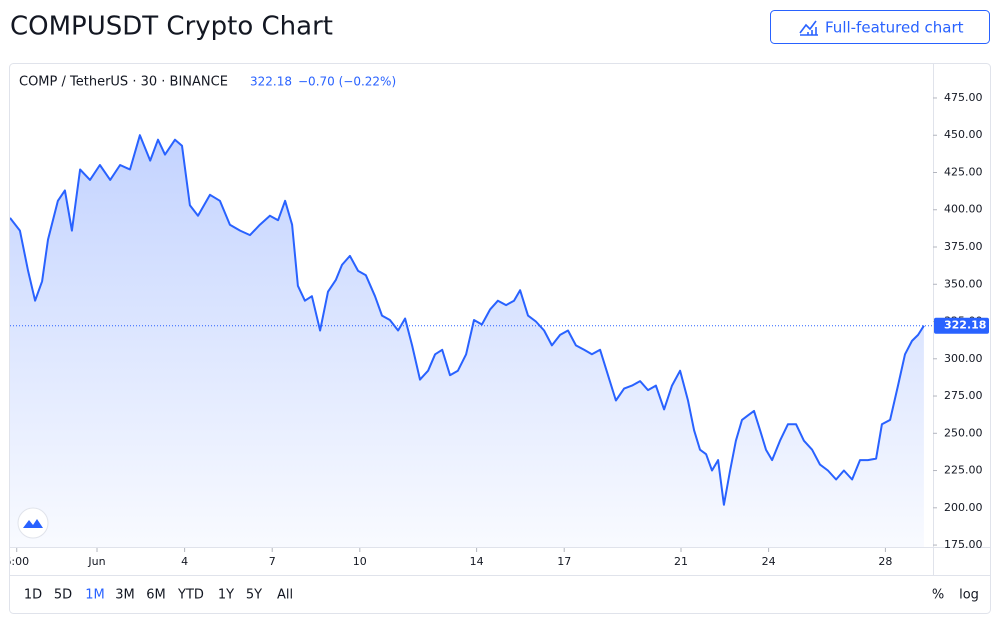 The height and width of the screenshot is (632, 1004). Describe the element at coordinates (360, 561) in the screenshot. I see `x-tick-label: 10` at that location.